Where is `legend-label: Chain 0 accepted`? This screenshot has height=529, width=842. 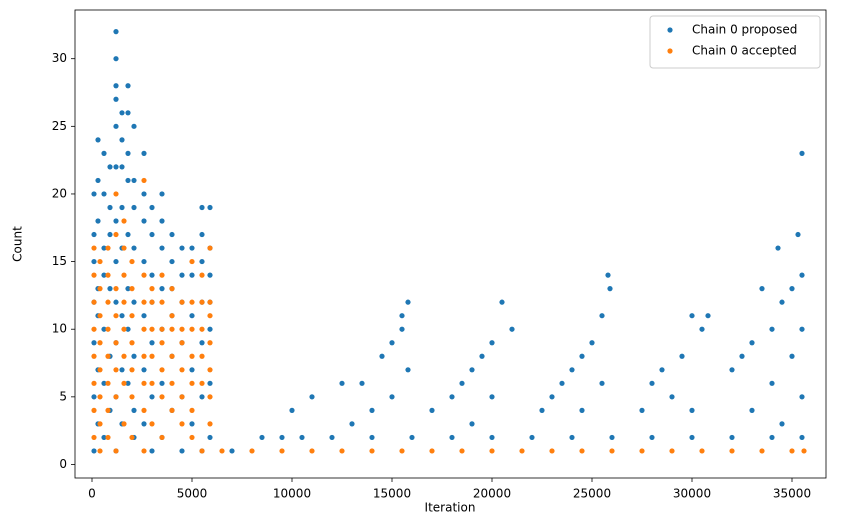
legend-label: Chain 0 accepted is located at coordinates (744, 51).